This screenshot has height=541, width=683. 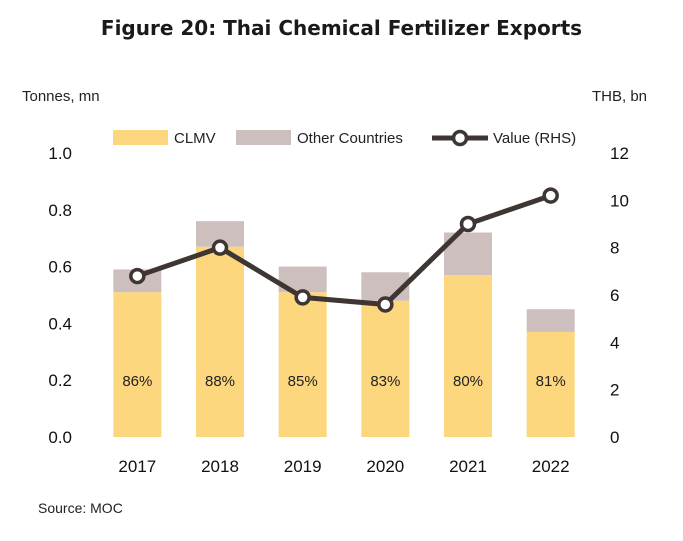 What do you see at coordinates (220, 381) in the screenshot?
I see `bar-share-label-2018: 88%` at bounding box center [220, 381].